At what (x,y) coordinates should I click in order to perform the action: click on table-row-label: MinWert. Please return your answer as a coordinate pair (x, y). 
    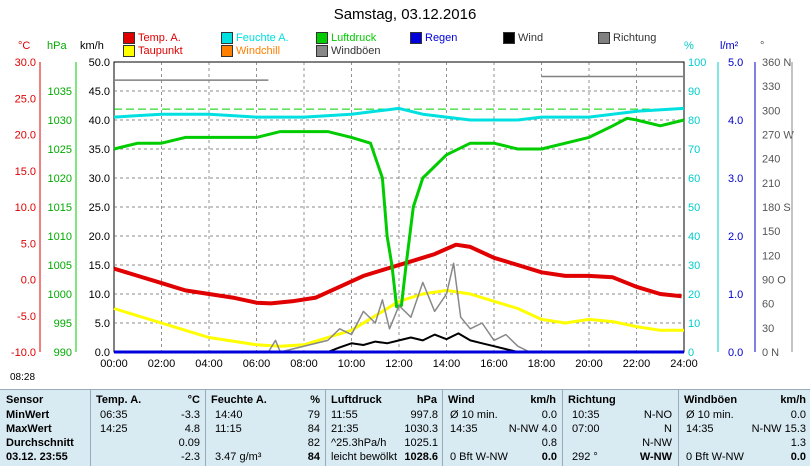
    Looking at the image, I should click on (28, 415).